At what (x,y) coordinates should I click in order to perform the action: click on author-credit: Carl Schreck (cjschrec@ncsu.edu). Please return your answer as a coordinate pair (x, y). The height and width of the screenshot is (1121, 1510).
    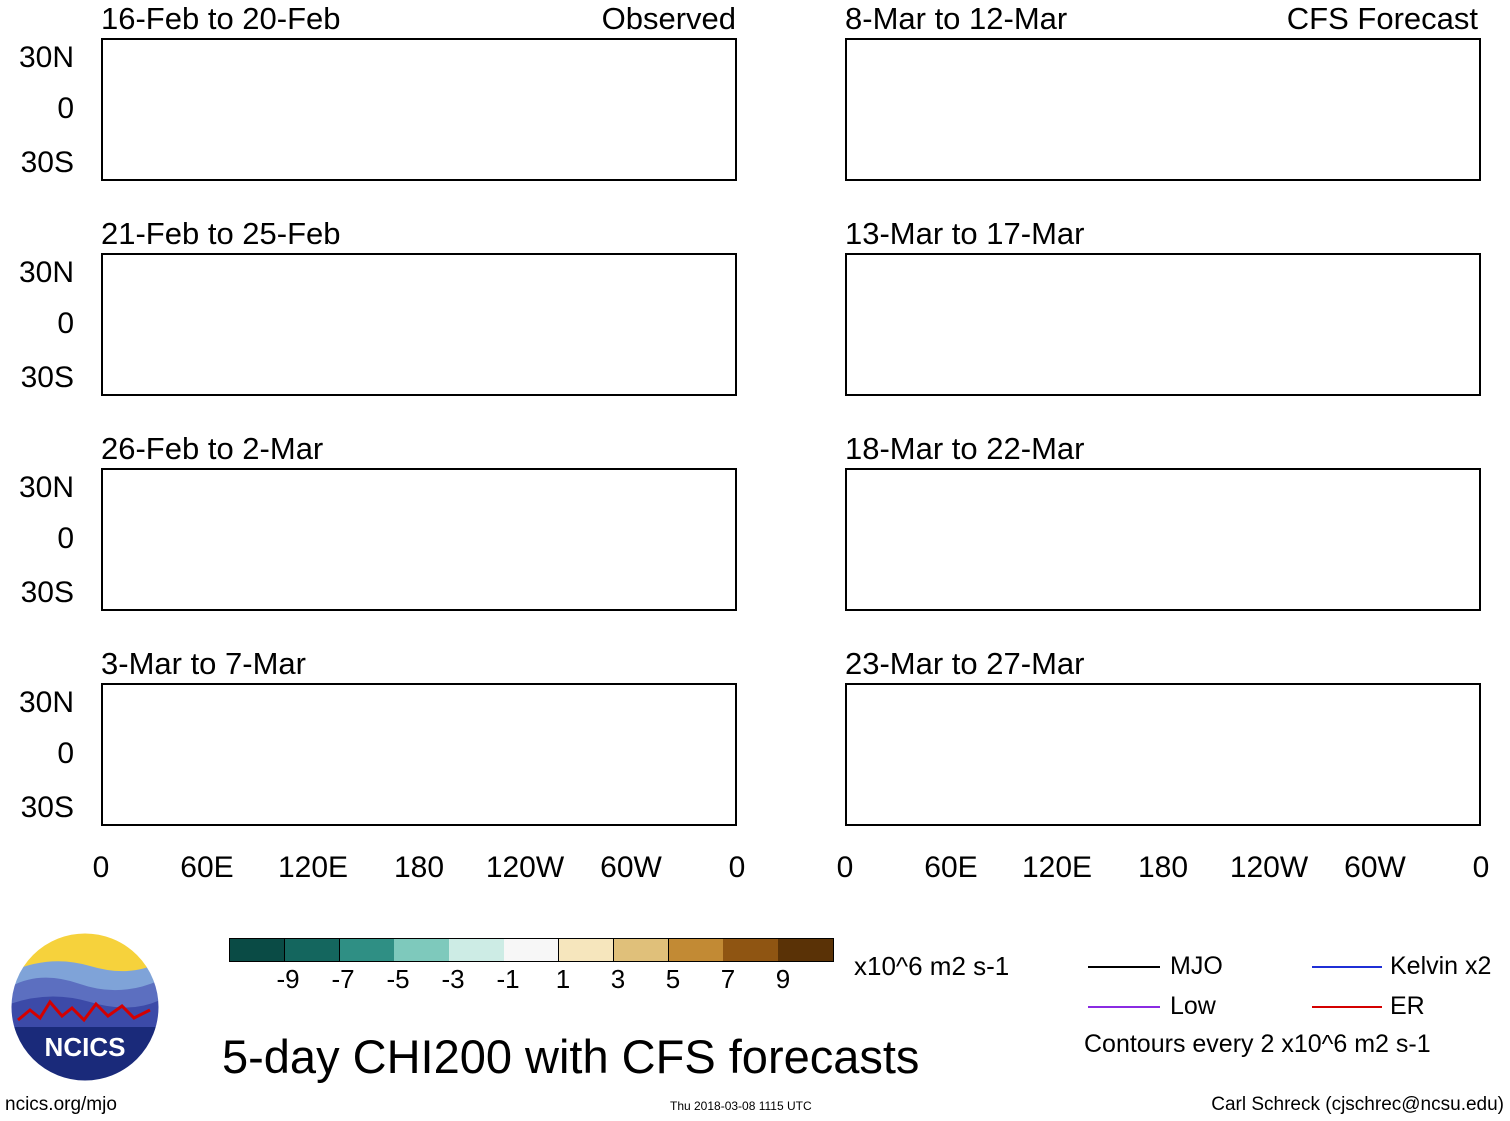
    Looking at the image, I should click on (1357, 1104).